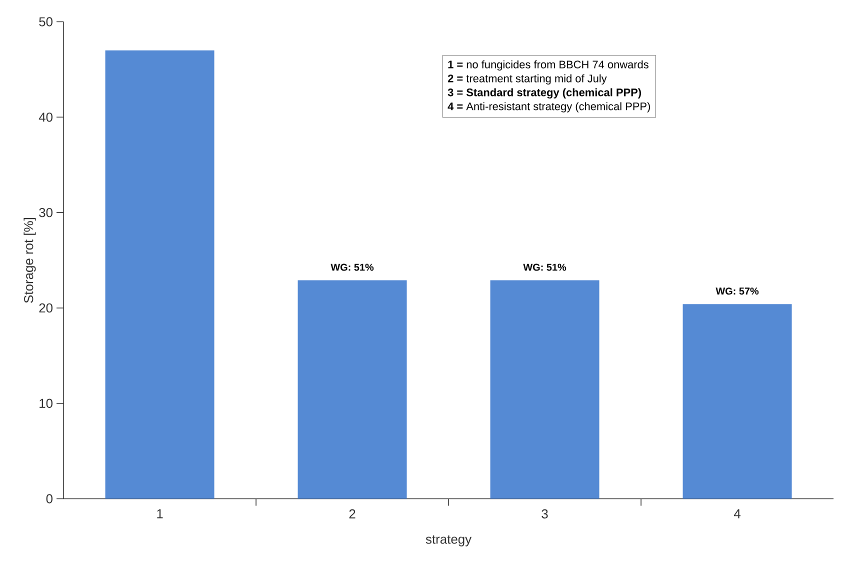 The width and height of the screenshot is (858, 577). What do you see at coordinates (46, 308) in the screenshot?
I see `y-tick-label: 20` at bounding box center [46, 308].